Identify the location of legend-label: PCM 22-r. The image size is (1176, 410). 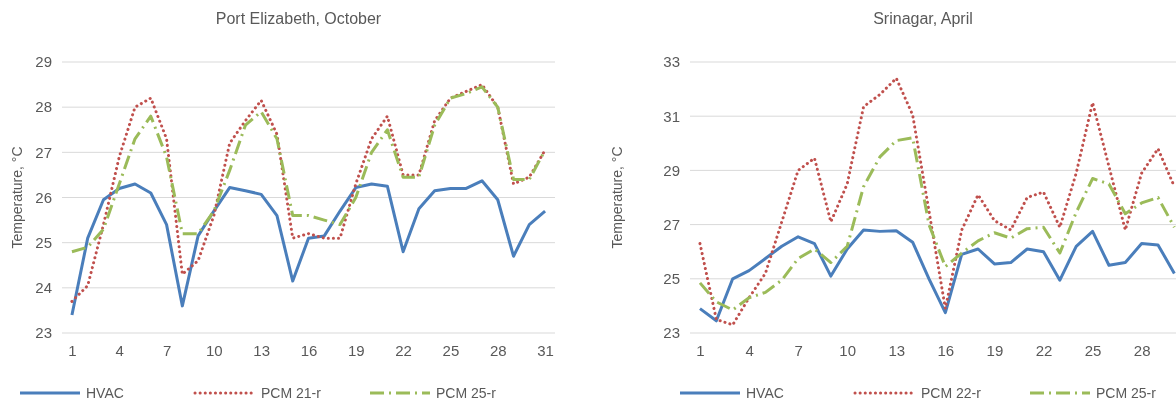
(951, 393).